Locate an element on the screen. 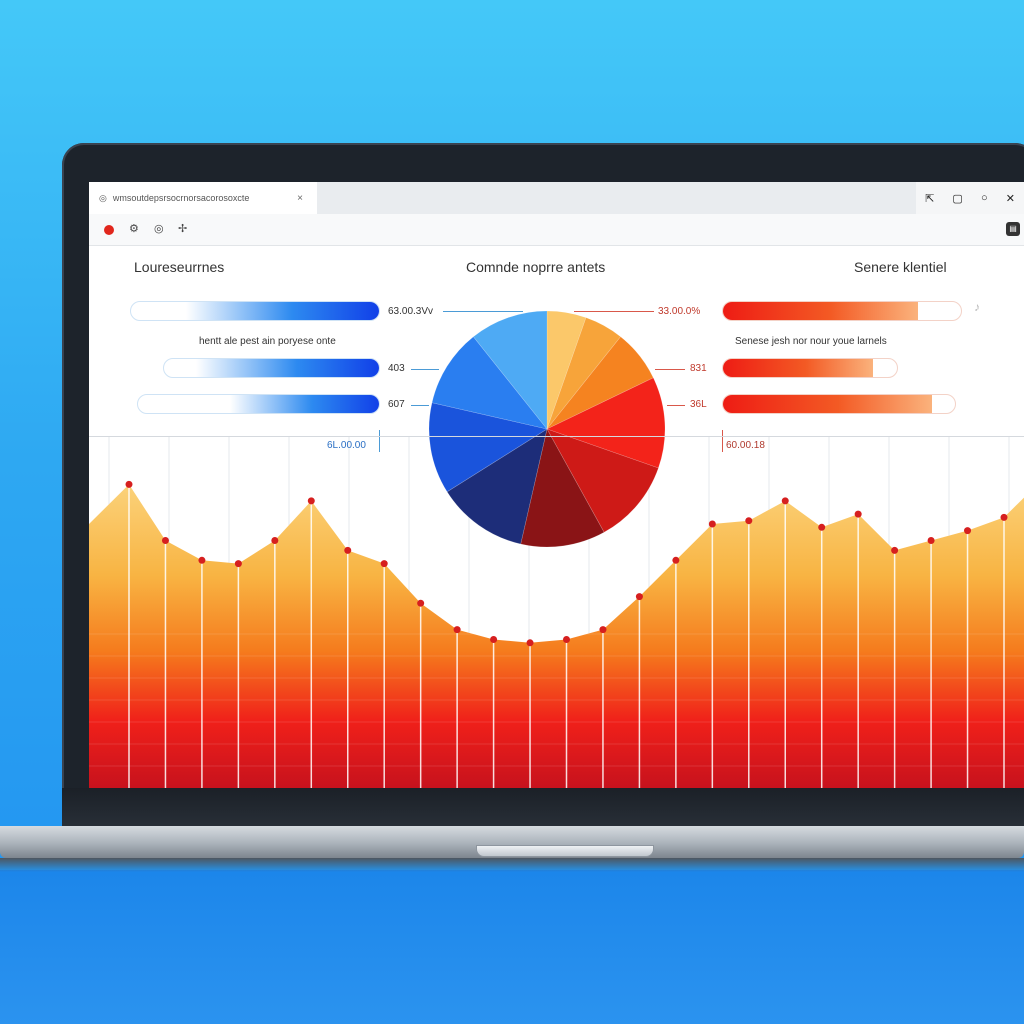  right-bar-2-fill is located at coordinates (798, 368).